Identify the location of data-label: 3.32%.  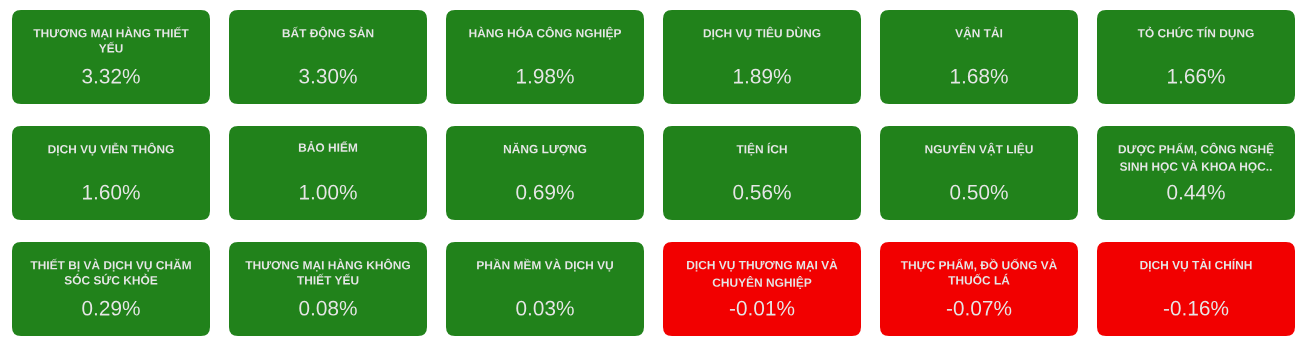
(111, 76).